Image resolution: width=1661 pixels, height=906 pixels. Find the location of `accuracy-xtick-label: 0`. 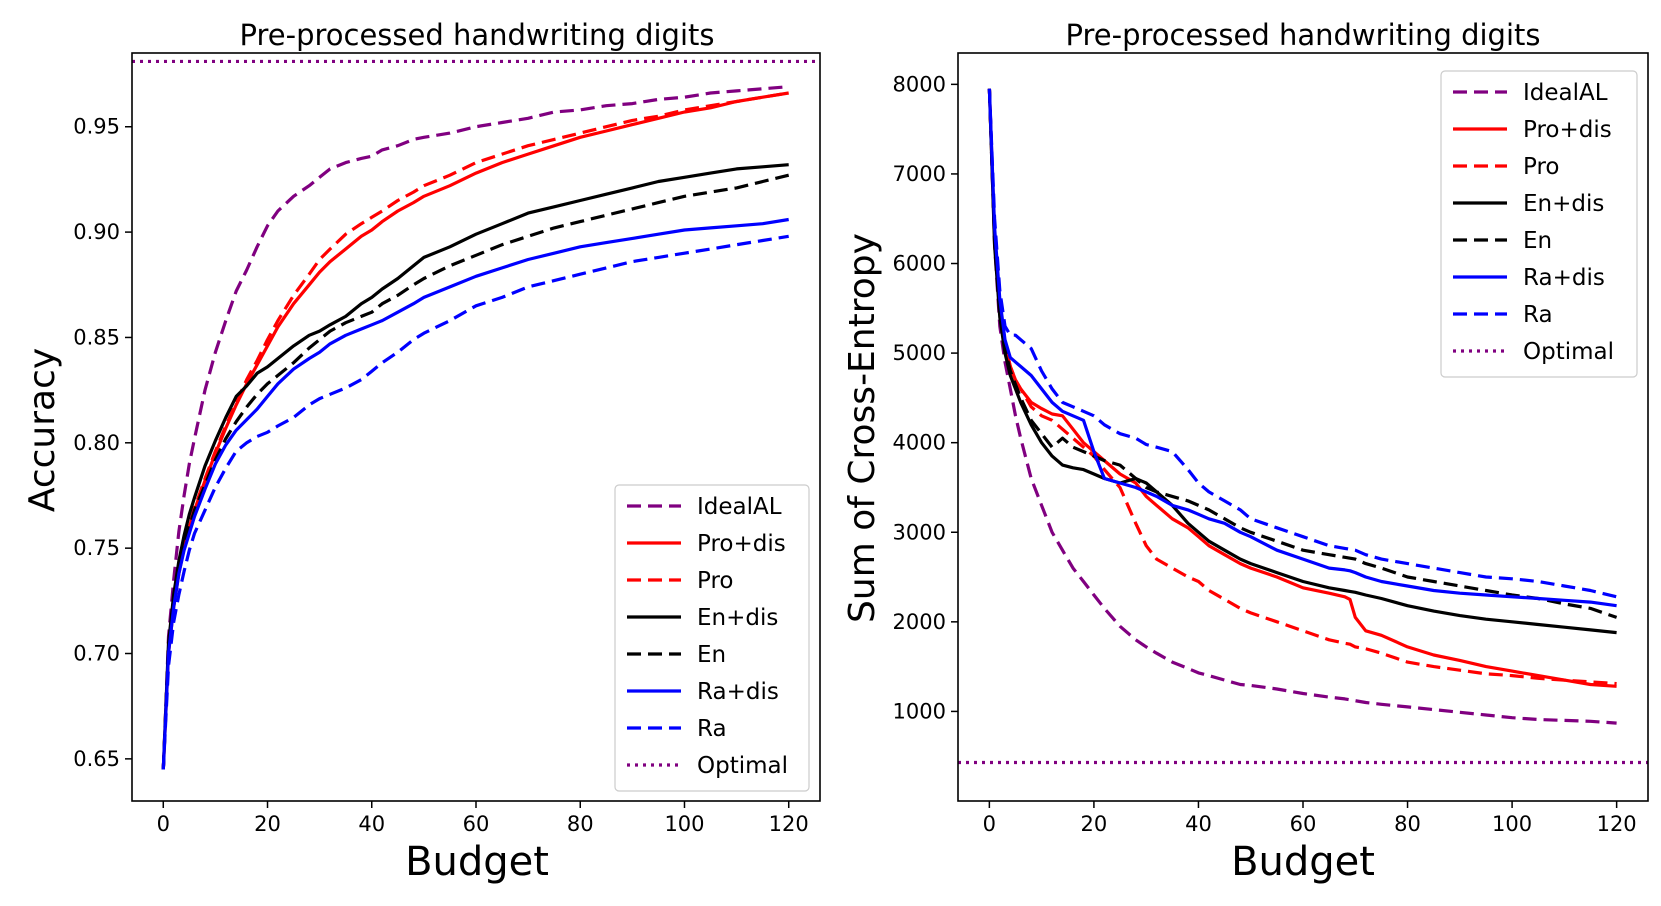

accuracy-xtick-label: 0 is located at coordinates (163, 824).